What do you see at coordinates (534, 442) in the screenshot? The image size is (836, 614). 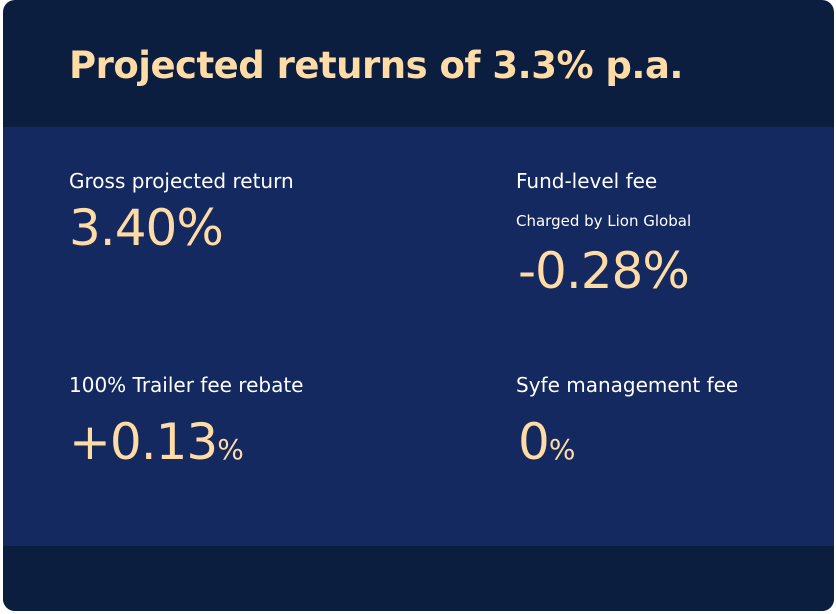 I see `syfe-fee-value: 0` at bounding box center [534, 442].